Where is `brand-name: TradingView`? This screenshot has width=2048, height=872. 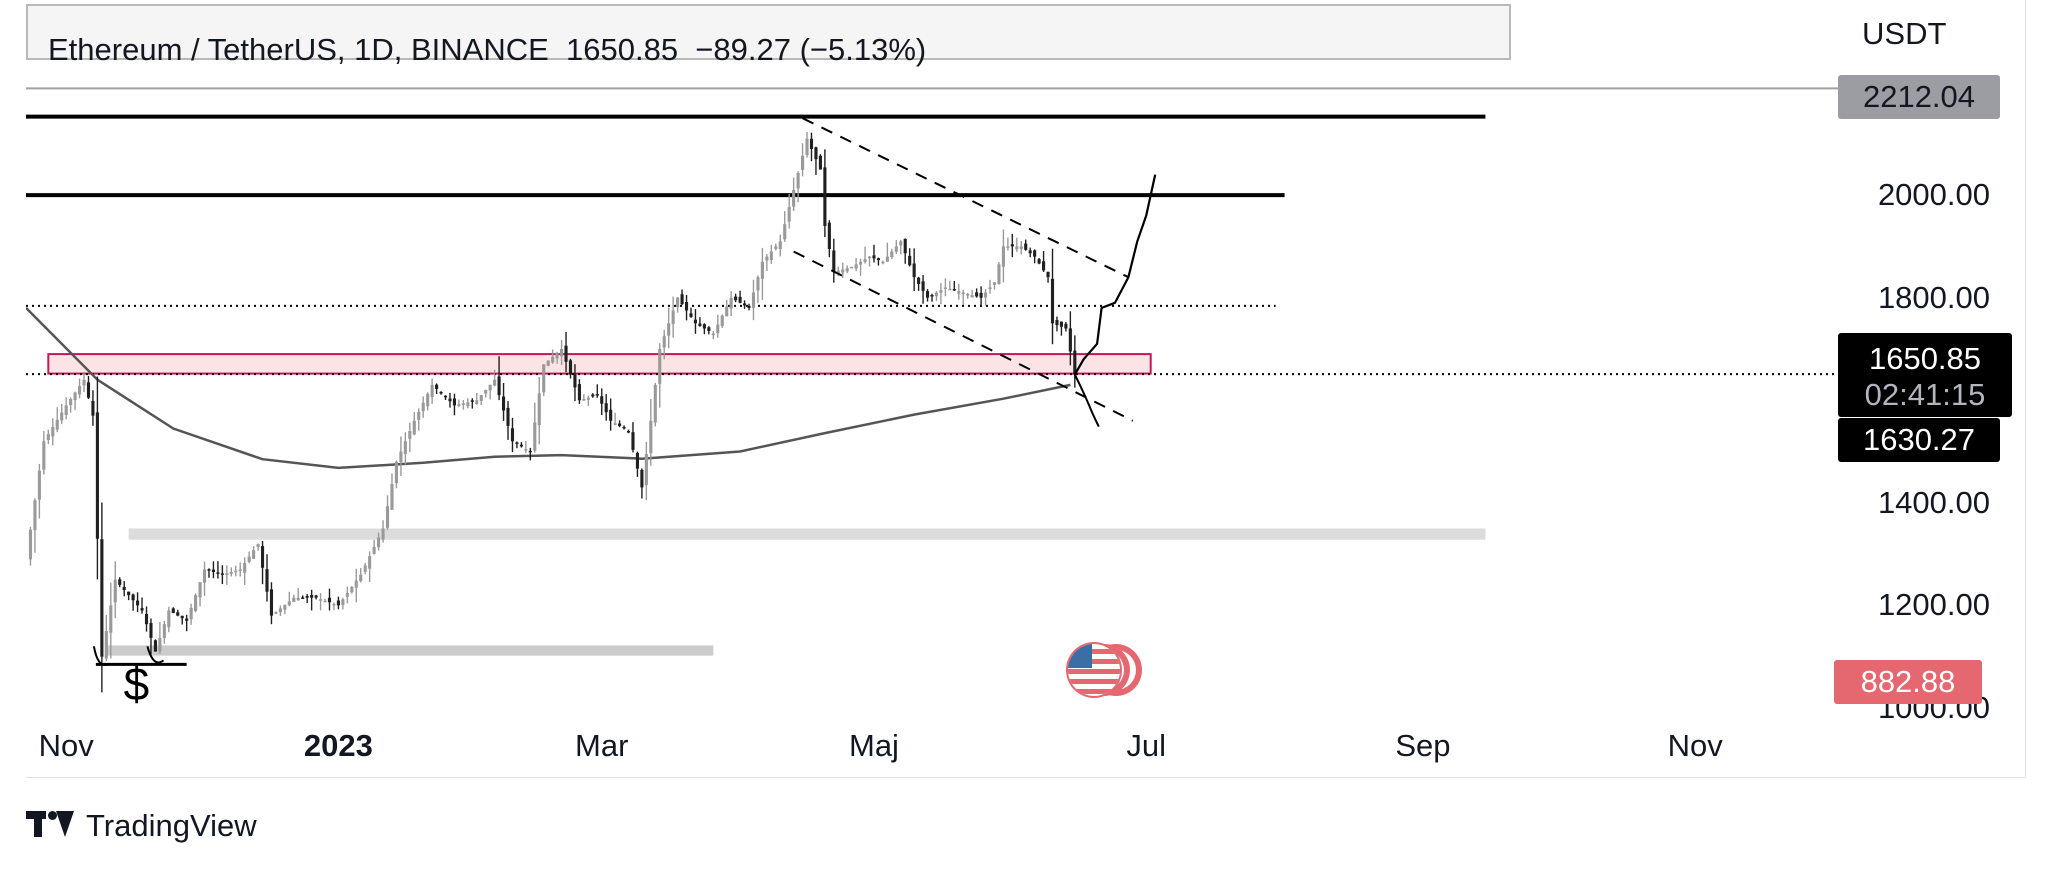 brand-name: TradingView is located at coordinates (171, 825).